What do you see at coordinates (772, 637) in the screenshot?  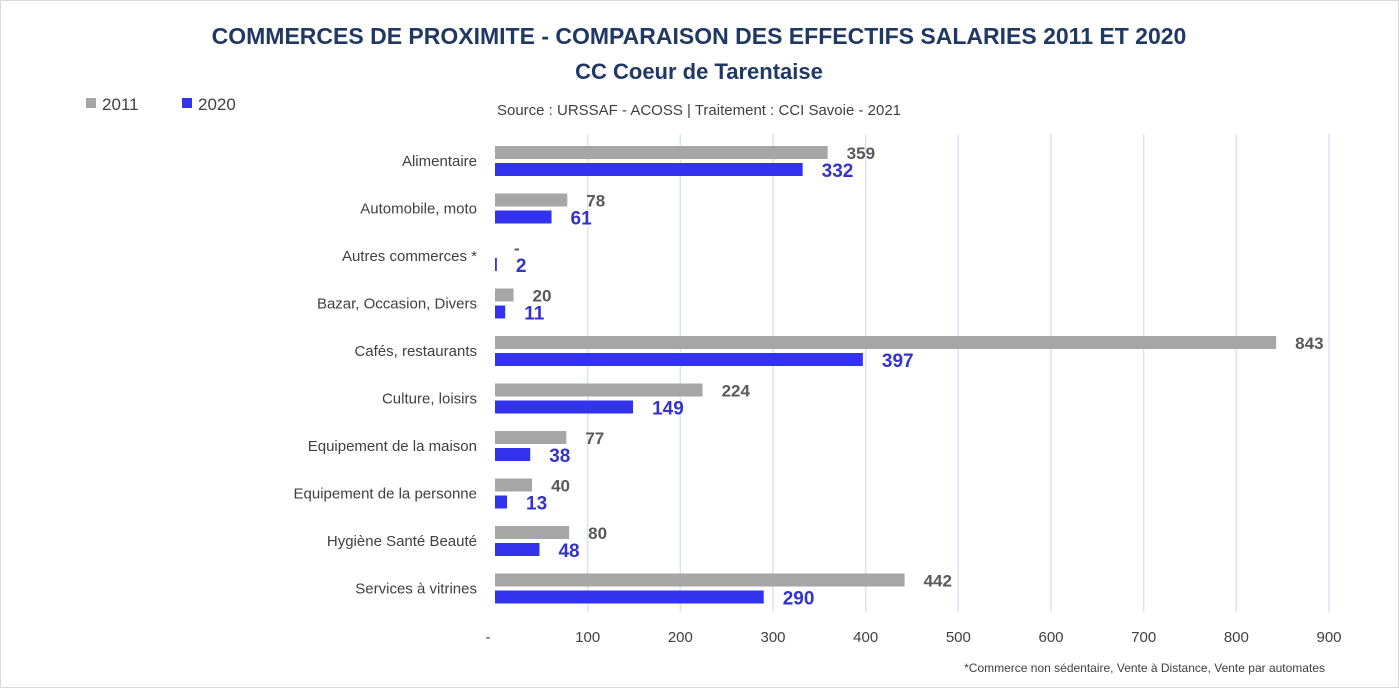 I see `x-tick-label: 300` at bounding box center [772, 637].